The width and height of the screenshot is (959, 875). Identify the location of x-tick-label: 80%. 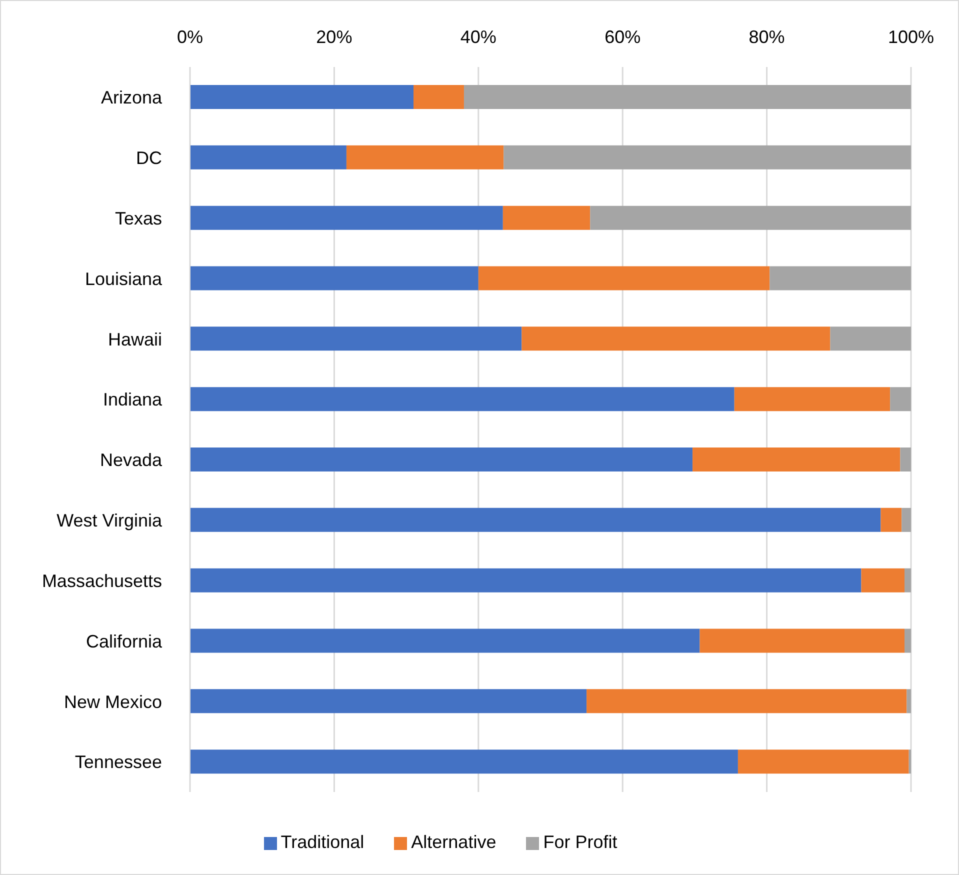
(766, 37).